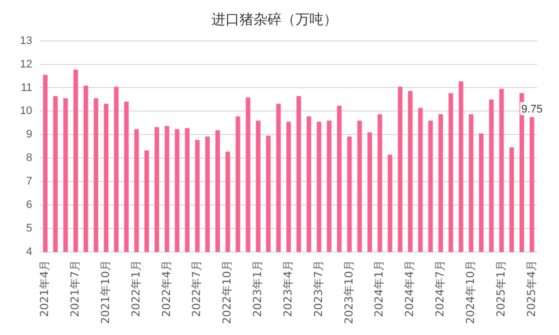  Describe the element at coordinates (29, 228) in the screenshot. I see `y-tick-label: 5` at that location.